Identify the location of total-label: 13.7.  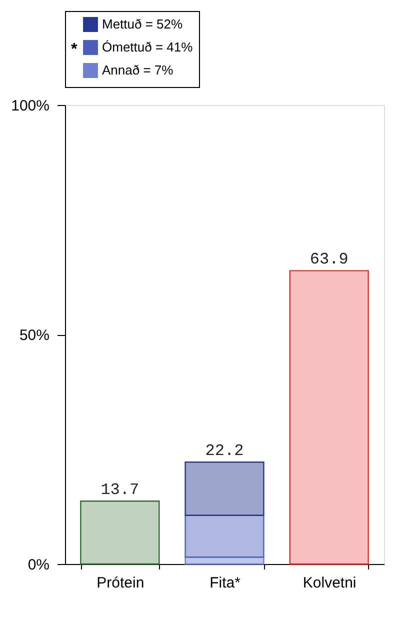
(120, 490).